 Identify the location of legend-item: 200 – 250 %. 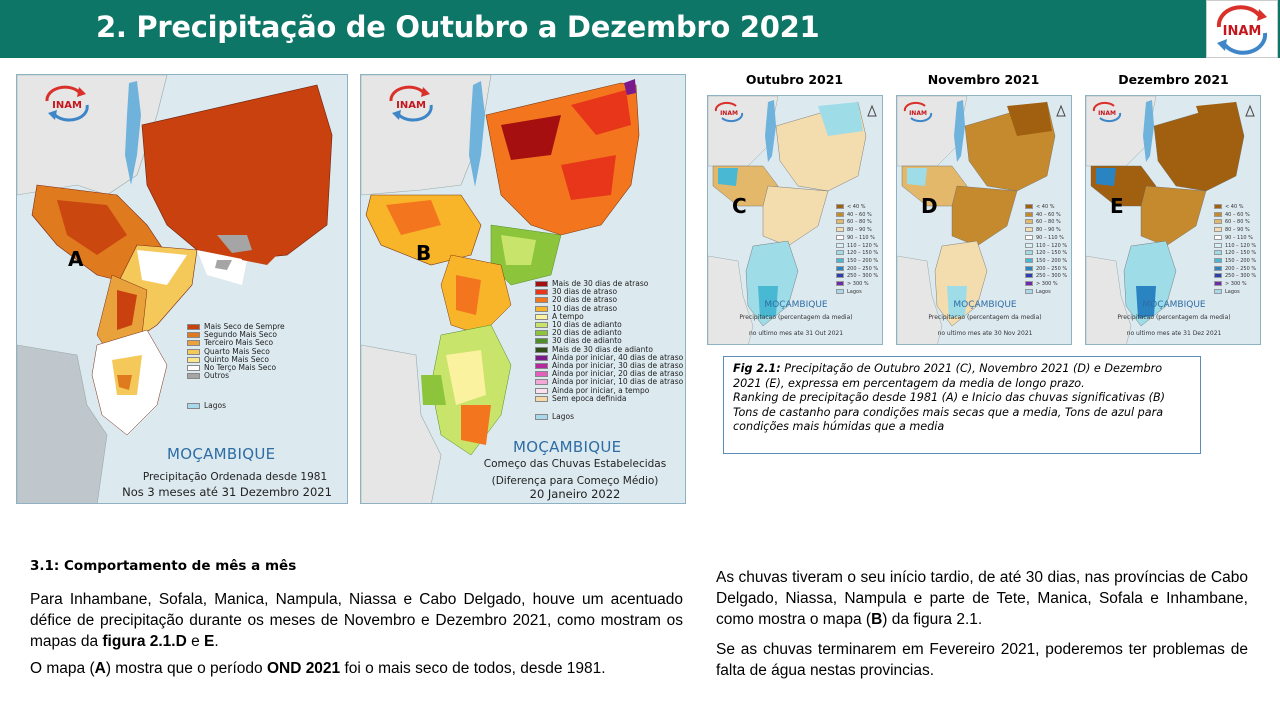
(1235, 269).